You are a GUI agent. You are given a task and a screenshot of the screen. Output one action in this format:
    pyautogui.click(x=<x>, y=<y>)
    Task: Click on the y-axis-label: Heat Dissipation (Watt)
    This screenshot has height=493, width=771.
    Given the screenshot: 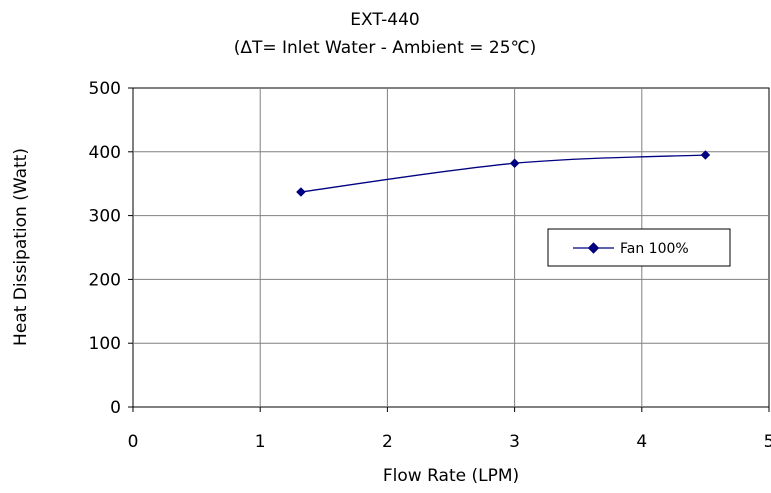 What is the action you would take?
    pyautogui.click(x=21, y=247)
    